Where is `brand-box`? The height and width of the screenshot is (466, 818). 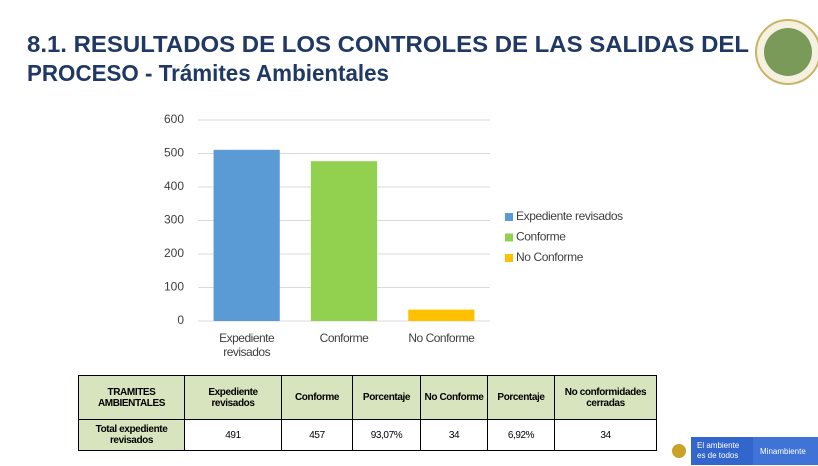 brand-box is located at coordinates (722, 451).